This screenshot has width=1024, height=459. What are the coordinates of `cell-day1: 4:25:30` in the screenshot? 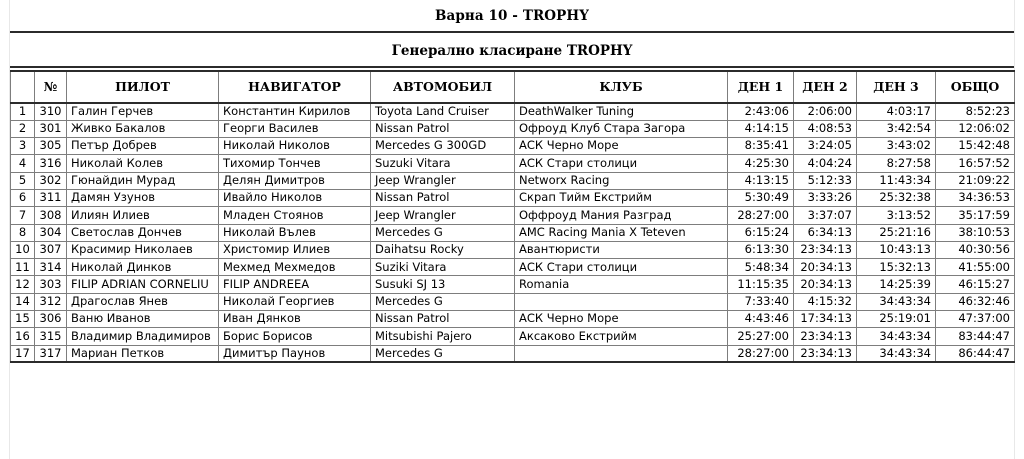 It's located at (760, 163).